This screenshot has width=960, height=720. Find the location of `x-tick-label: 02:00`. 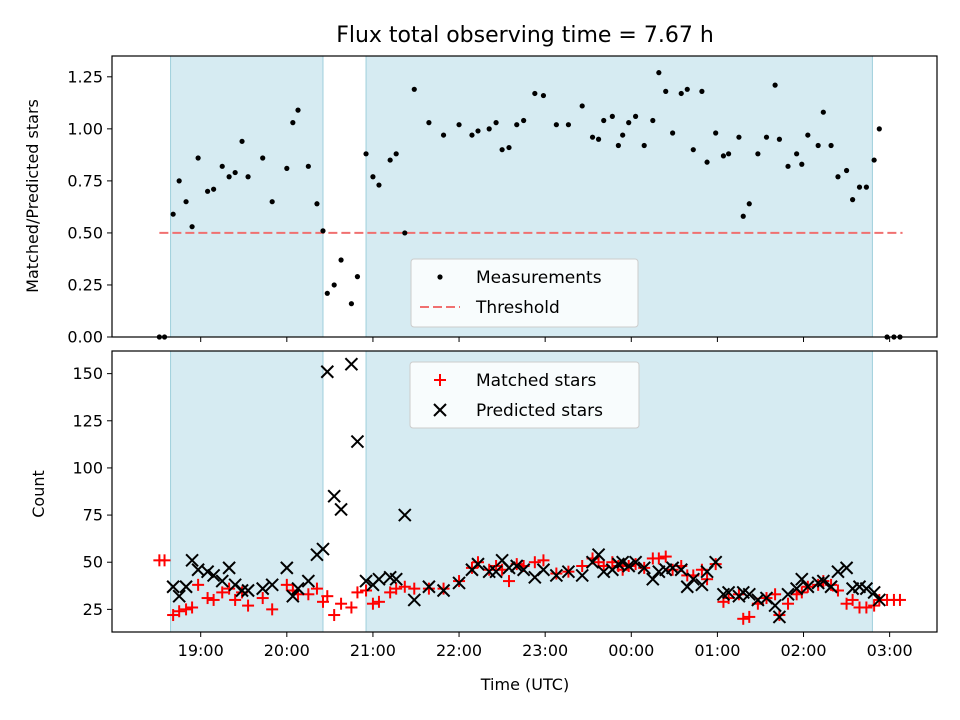

x-tick-label: 02:00 is located at coordinates (803, 650).